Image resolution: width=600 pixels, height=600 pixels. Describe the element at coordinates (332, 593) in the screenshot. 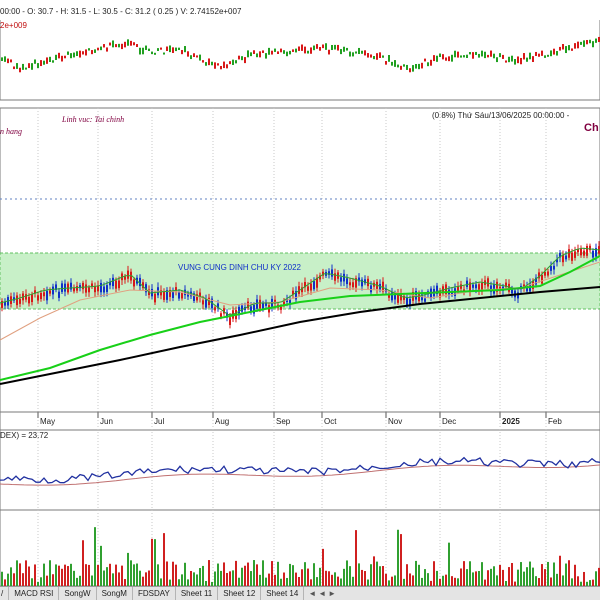

I see `tab-next-icon: ►` at that location.